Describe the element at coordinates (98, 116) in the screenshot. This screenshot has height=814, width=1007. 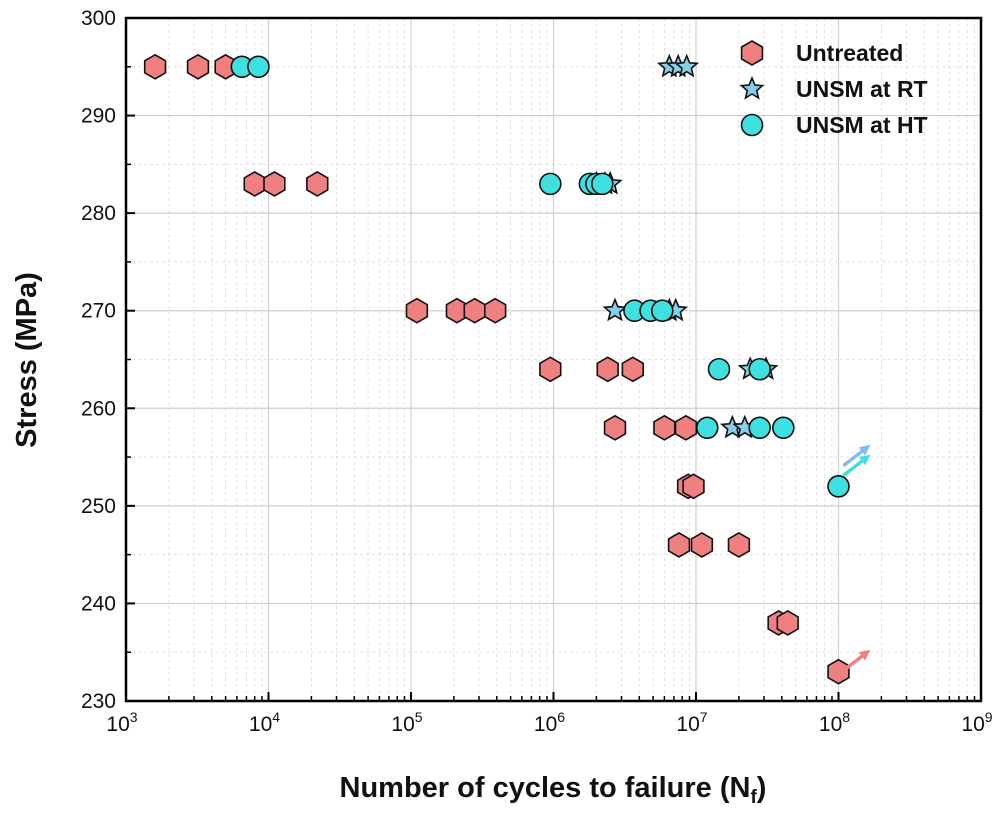
I see `y-tick-label: 290` at that location.